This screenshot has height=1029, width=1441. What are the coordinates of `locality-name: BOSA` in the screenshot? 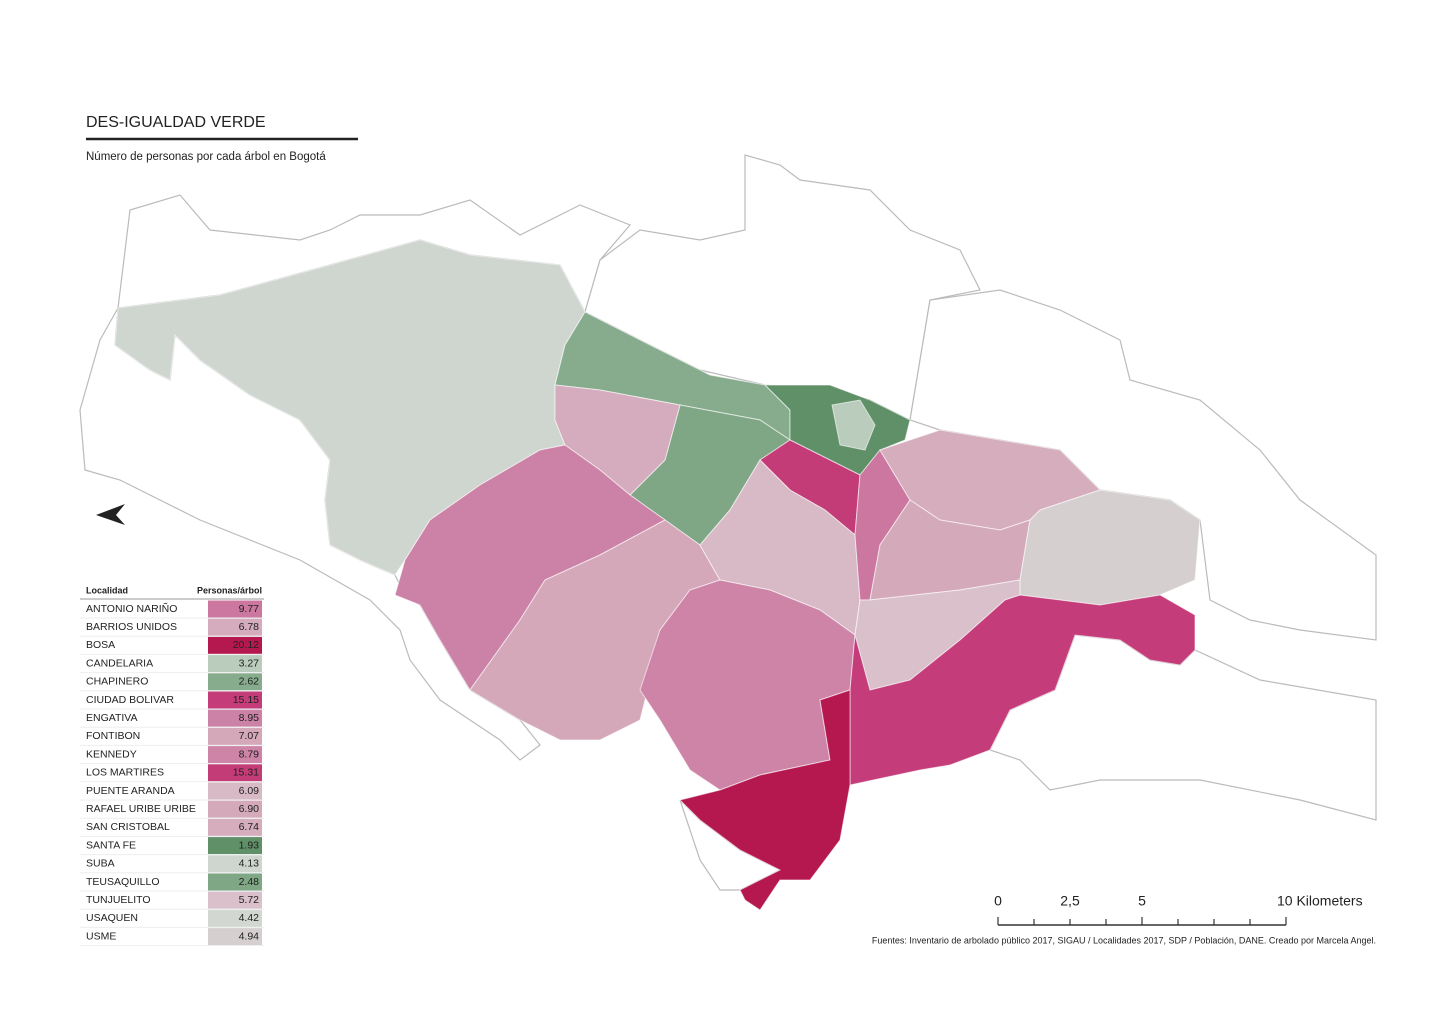 It's located at (100, 645).